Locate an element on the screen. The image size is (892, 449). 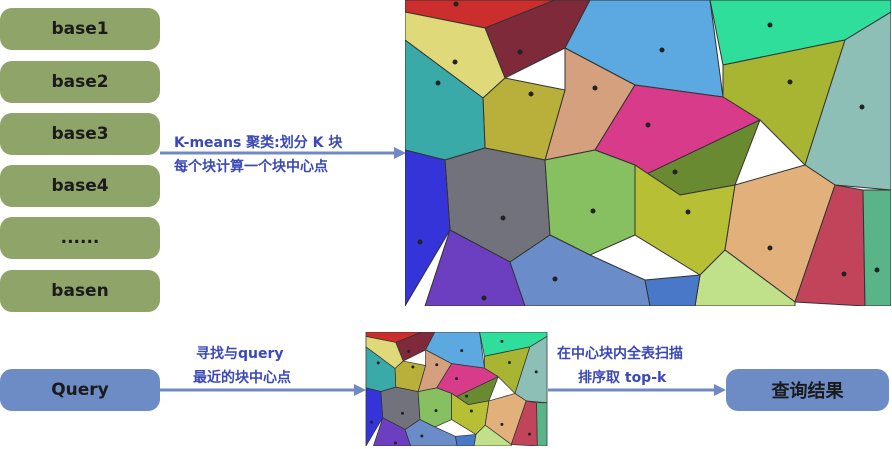
find-label-line2: 最近的块中心点 is located at coordinates (242, 378).